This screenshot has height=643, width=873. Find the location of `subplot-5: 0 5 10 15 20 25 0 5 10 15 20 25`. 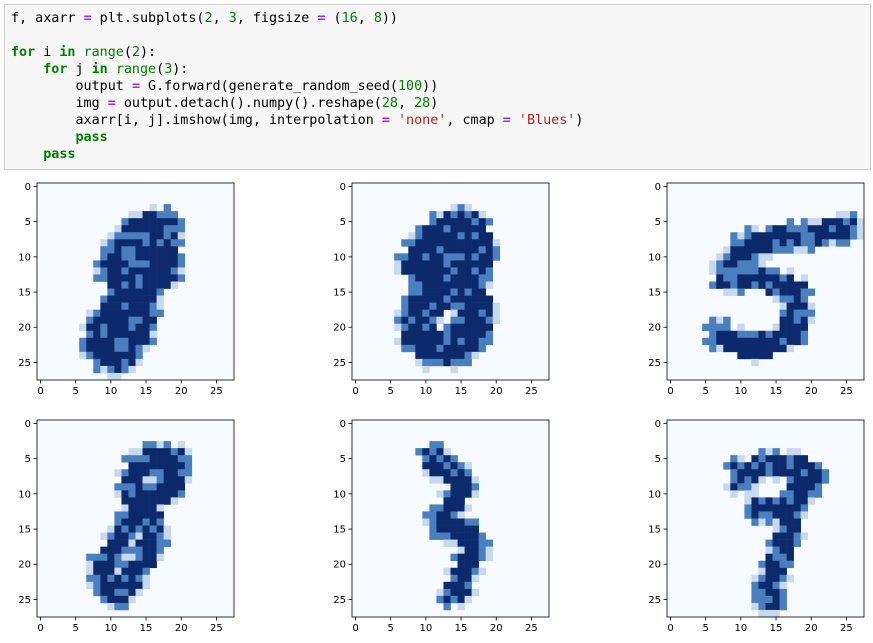

subplot-5: 0 5 10 15 20 25 0 5 10 15 20 25 is located at coordinates (437, 525).